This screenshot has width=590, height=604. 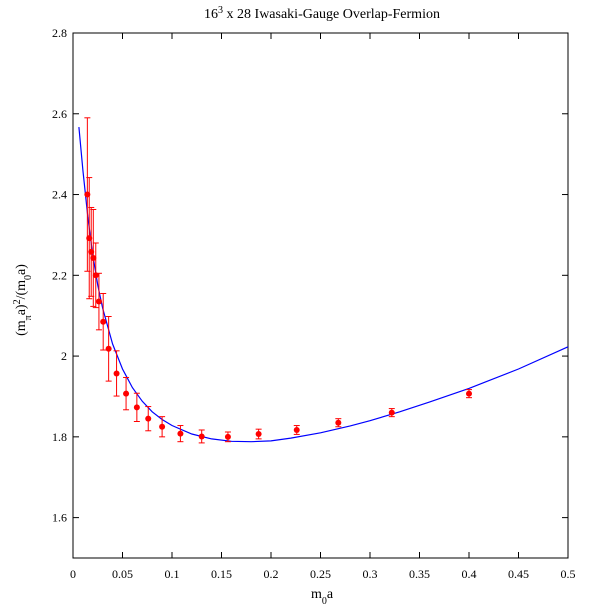 I want to click on chart-title: 163 x 28 Iwasaki-Gauge Overlap-Fermion, so click(x=322, y=14).